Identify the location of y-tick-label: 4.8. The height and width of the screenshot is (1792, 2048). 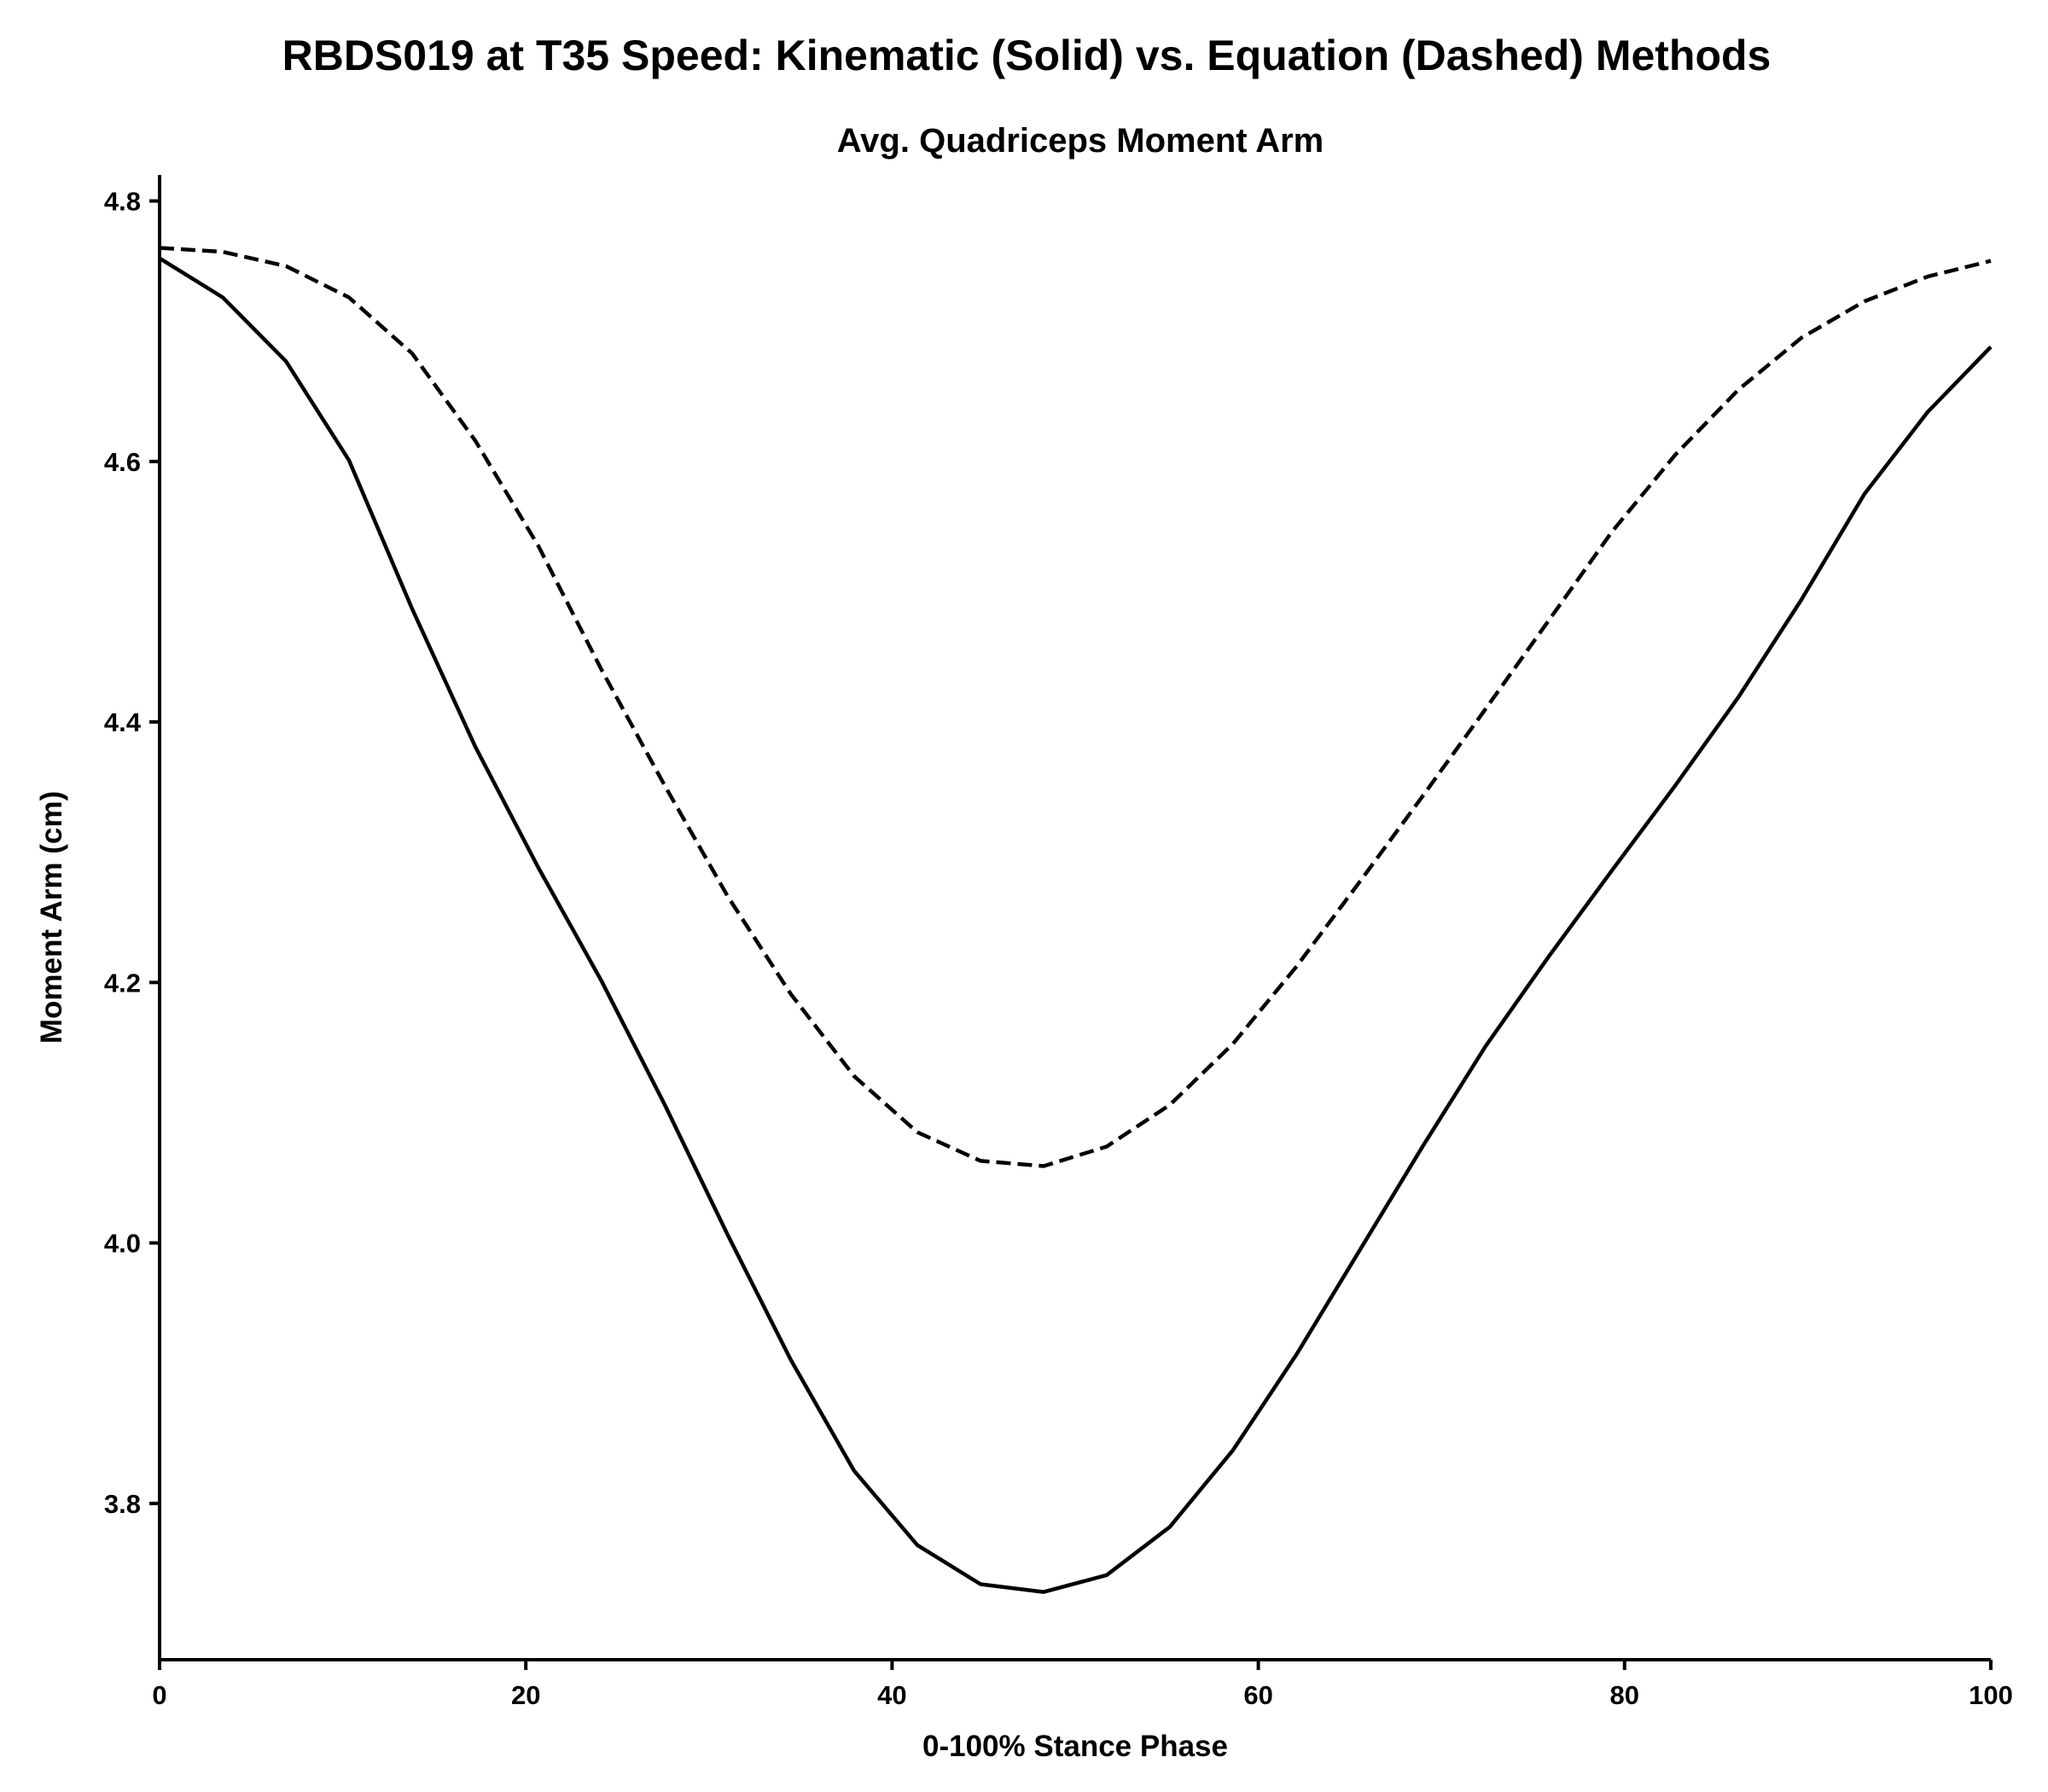
(123, 202).